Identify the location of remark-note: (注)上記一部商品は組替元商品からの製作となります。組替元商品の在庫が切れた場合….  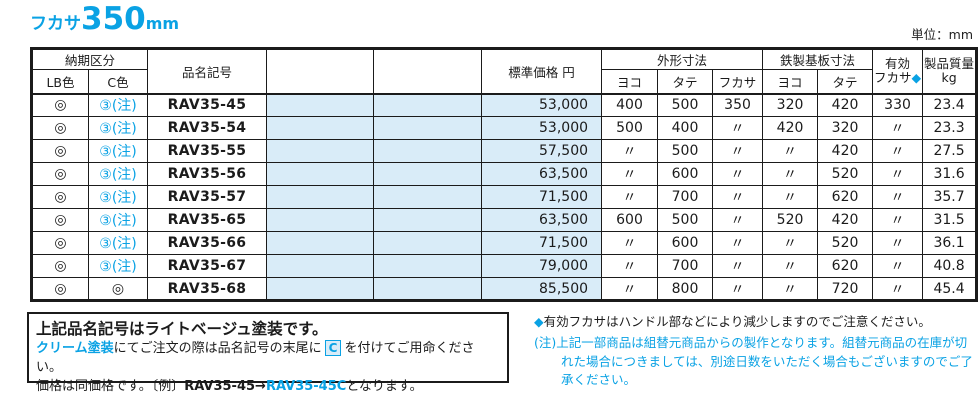
(756, 362).